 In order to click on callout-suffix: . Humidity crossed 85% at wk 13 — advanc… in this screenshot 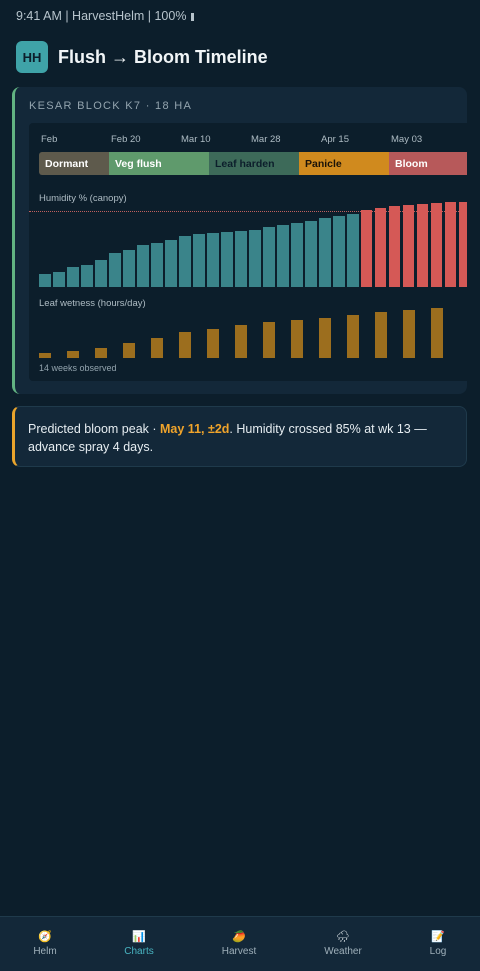, I will do `click(227, 438)`.